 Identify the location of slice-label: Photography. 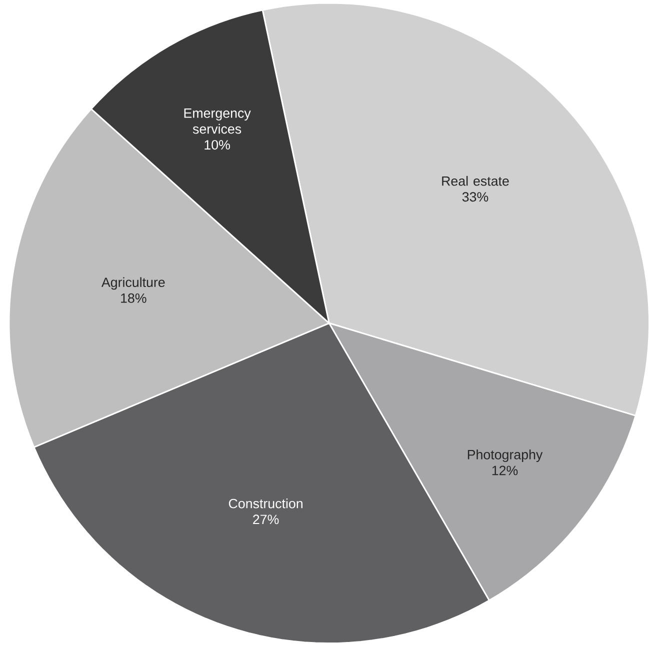
(505, 455).